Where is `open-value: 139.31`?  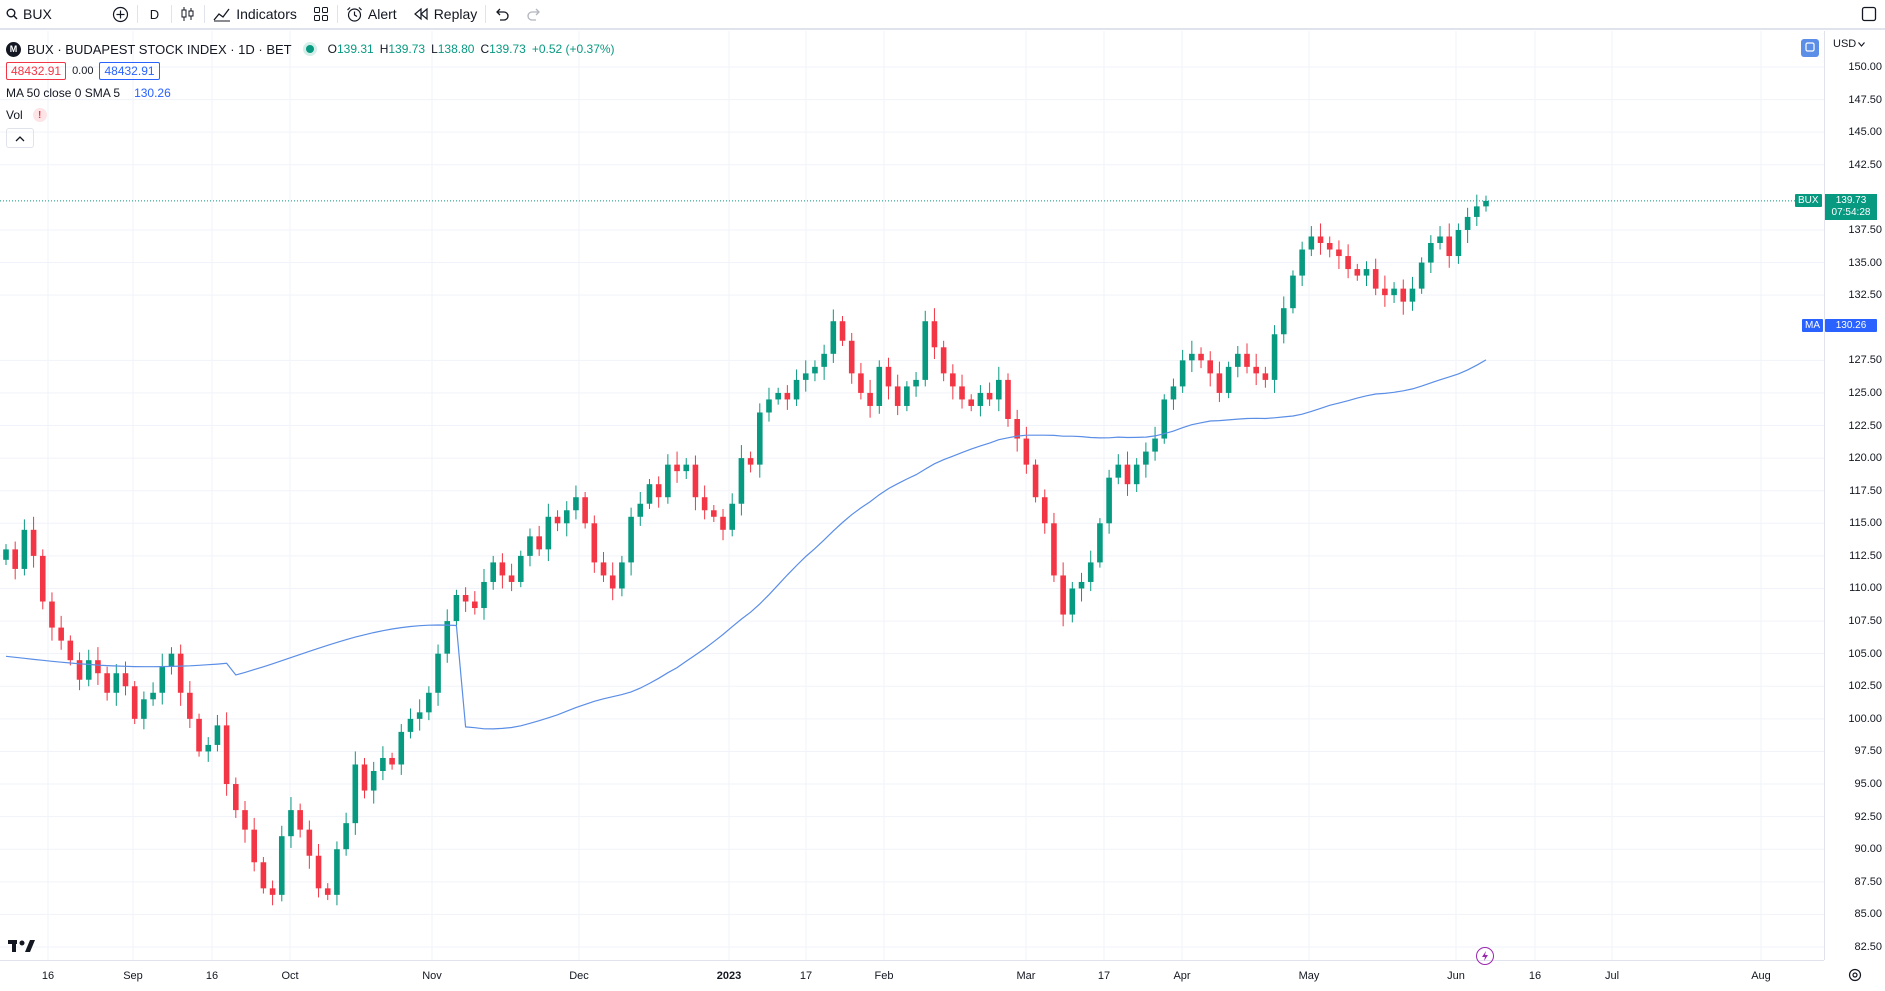 open-value: 139.31 is located at coordinates (355, 49).